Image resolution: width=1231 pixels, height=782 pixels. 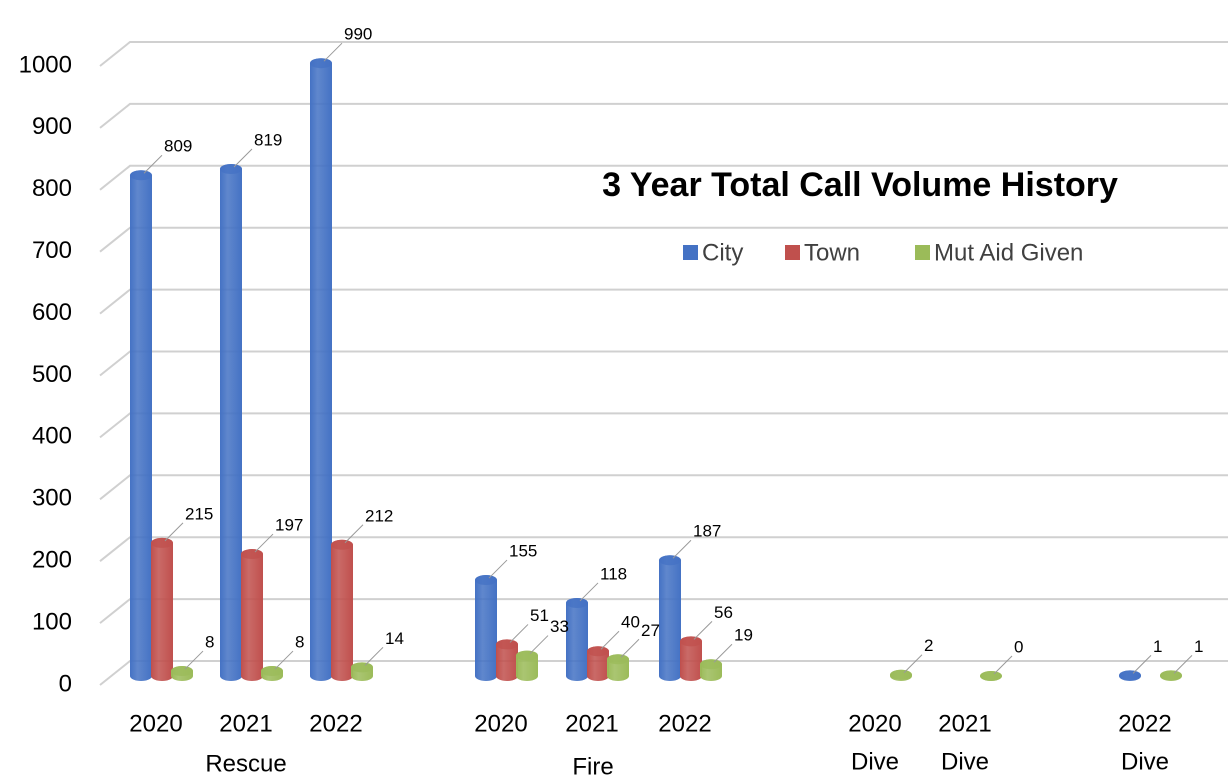 I want to click on data-label: 19, so click(x=743, y=635).